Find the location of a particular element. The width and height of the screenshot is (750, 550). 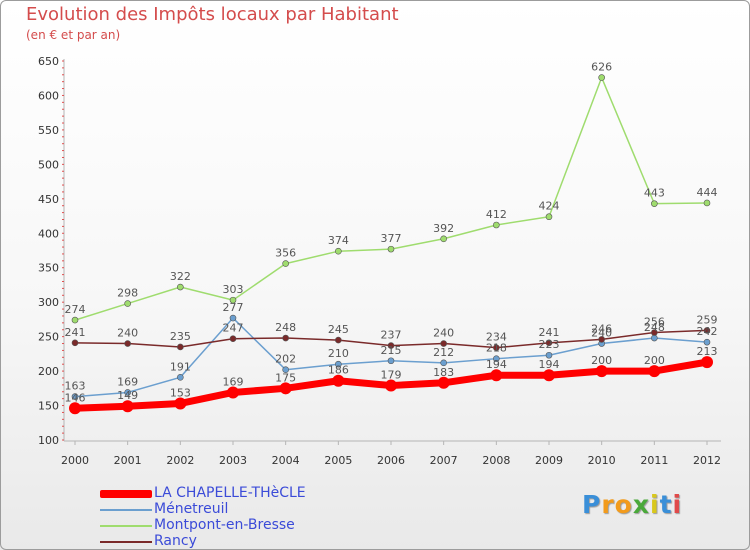

data-label: 191 is located at coordinates (180, 366).